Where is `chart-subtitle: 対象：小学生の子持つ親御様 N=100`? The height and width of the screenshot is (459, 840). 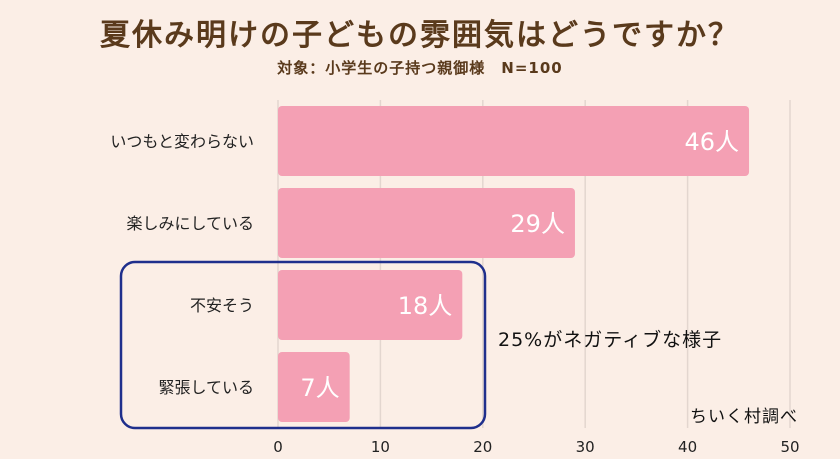 chart-subtitle: 対象：小学生の子持つ親御様 N=100 is located at coordinates (420, 68).